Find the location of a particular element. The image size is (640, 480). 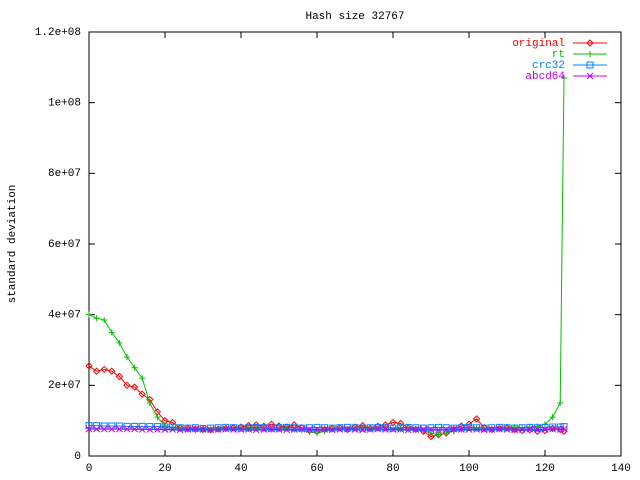

x-tick-label: 20 is located at coordinates (164, 469).